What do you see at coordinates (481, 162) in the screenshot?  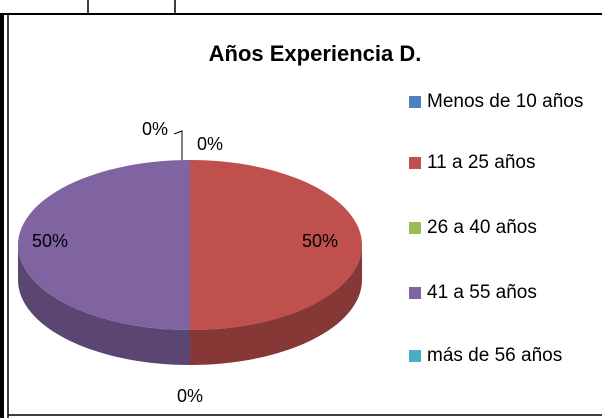 I see `legend-label: 11 a 25 años` at bounding box center [481, 162].